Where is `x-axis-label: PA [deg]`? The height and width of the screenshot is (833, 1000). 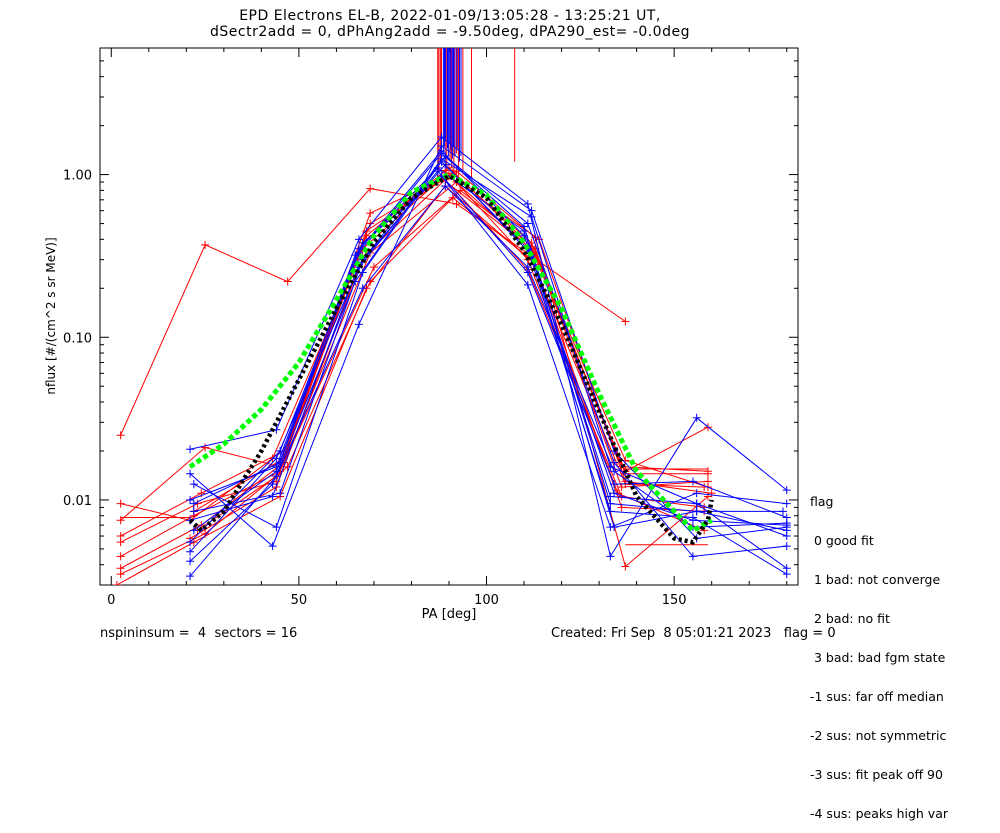 x-axis-label: PA [deg] is located at coordinates (449, 614).